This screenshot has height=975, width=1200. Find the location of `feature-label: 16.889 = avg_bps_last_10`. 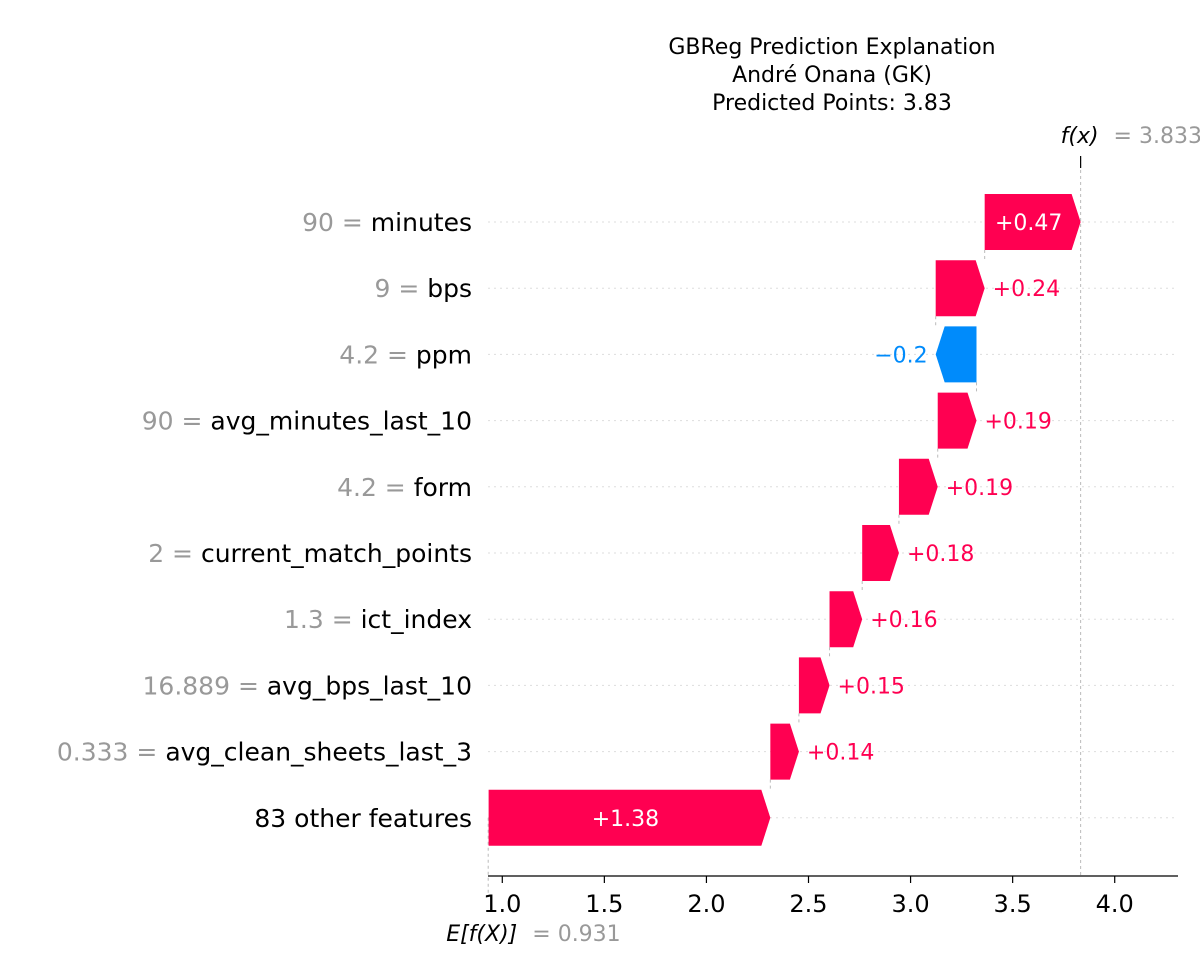

feature-label: 16.889 = avg_bps_last_10 is located at coordinates (307, 685).